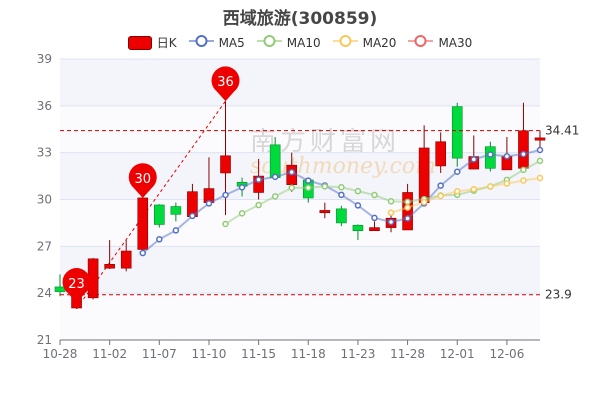 The height and width of the screenshot is (400, 600). I want to click on legend-label: MA20, so click(379, 42).